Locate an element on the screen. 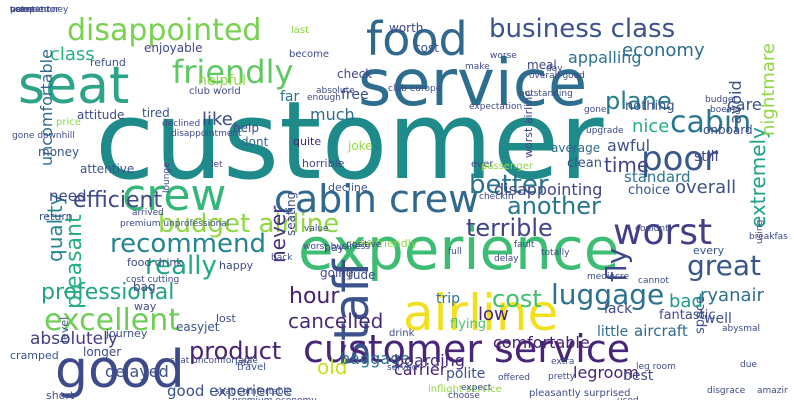 The image size is (794, 407). cloud-word: checkin is located at coordinates (496, 197).